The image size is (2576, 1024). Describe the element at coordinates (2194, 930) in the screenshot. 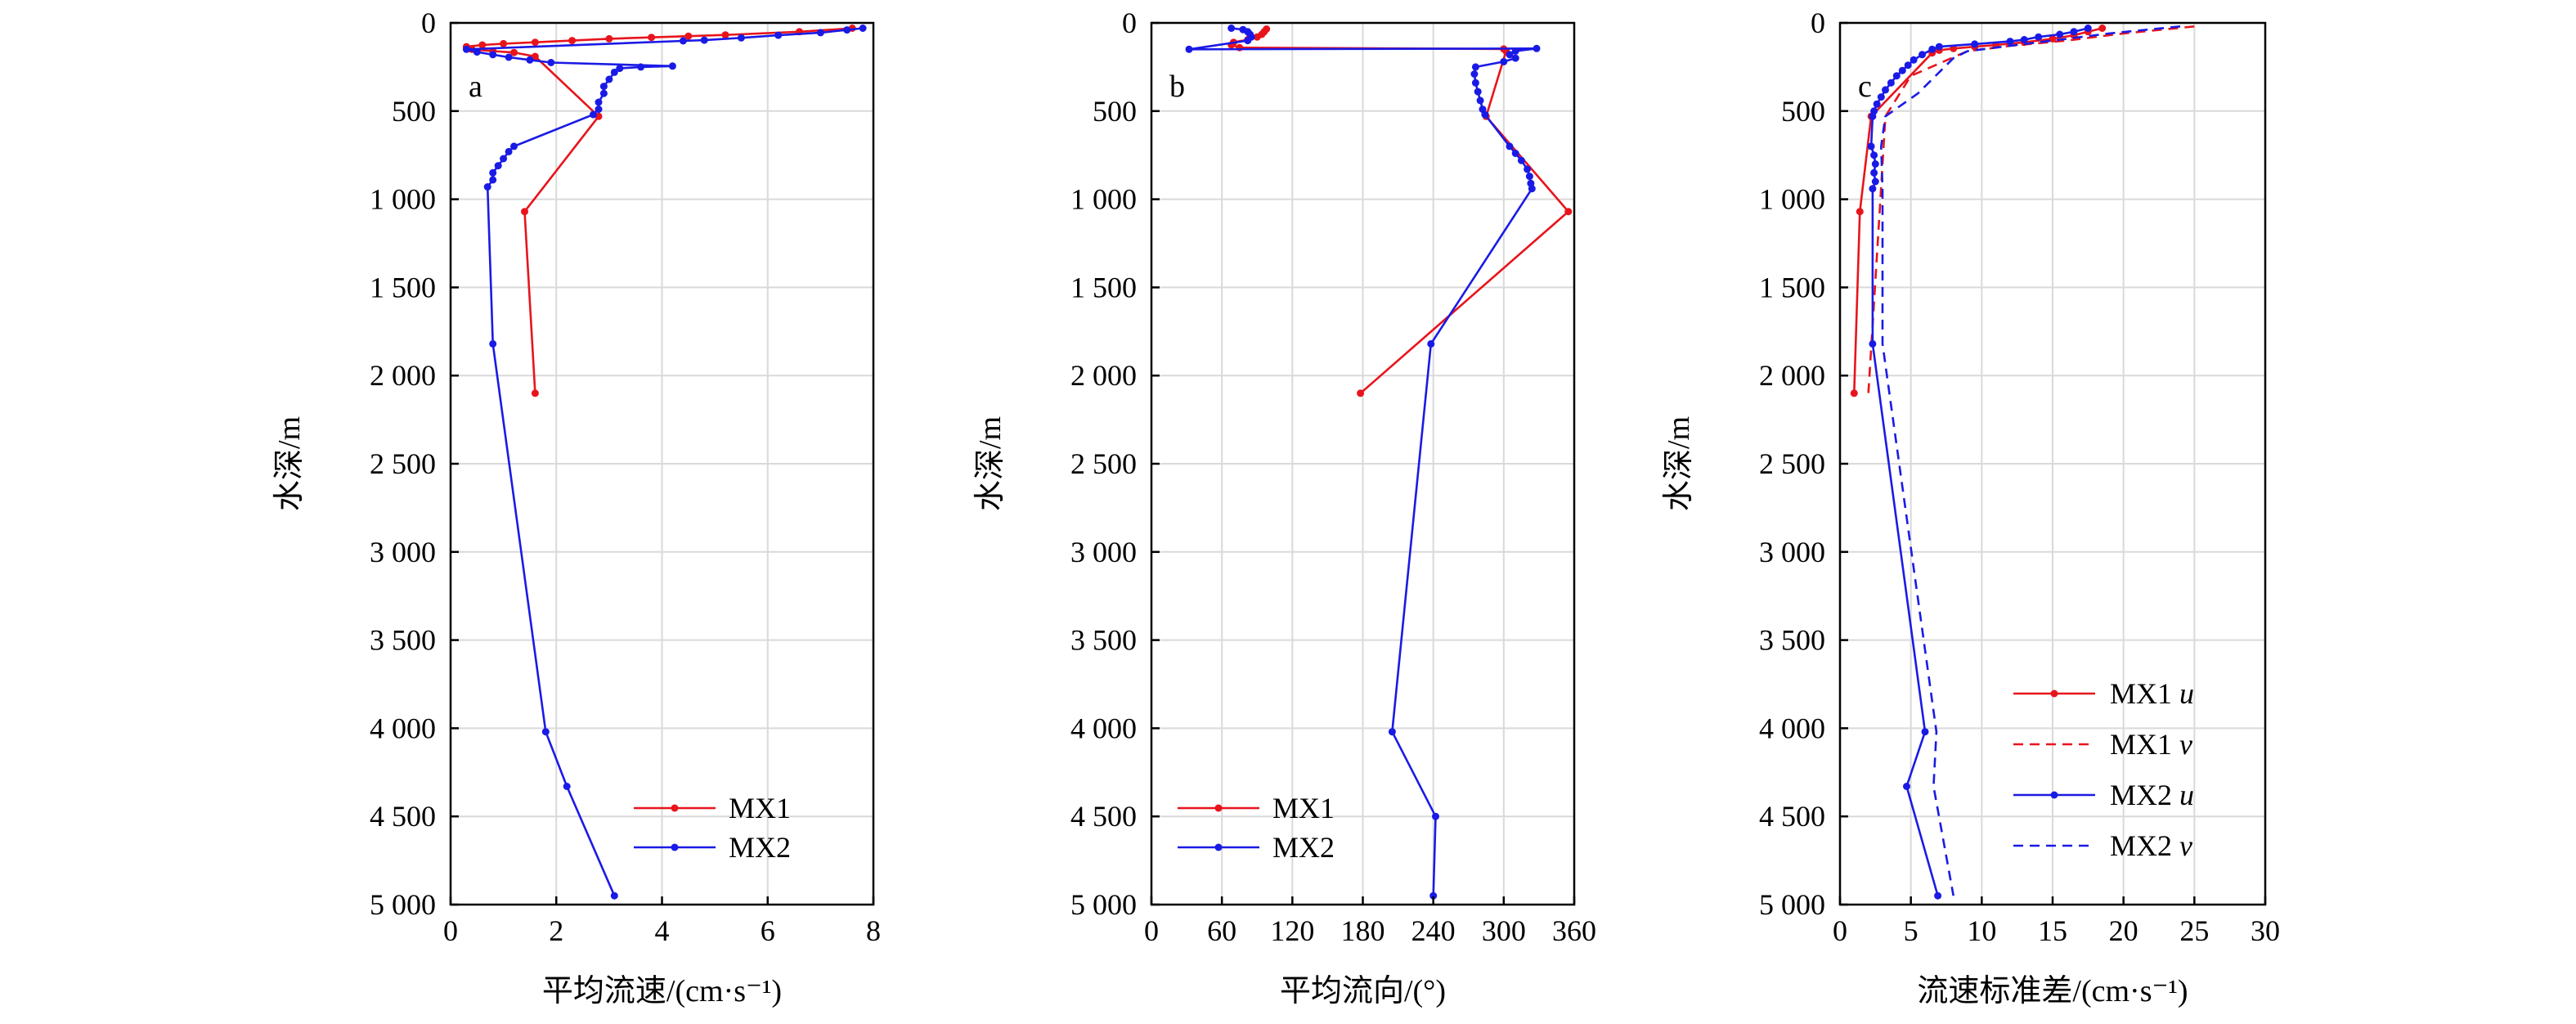

I see `x-tick-label: 25` at that location.